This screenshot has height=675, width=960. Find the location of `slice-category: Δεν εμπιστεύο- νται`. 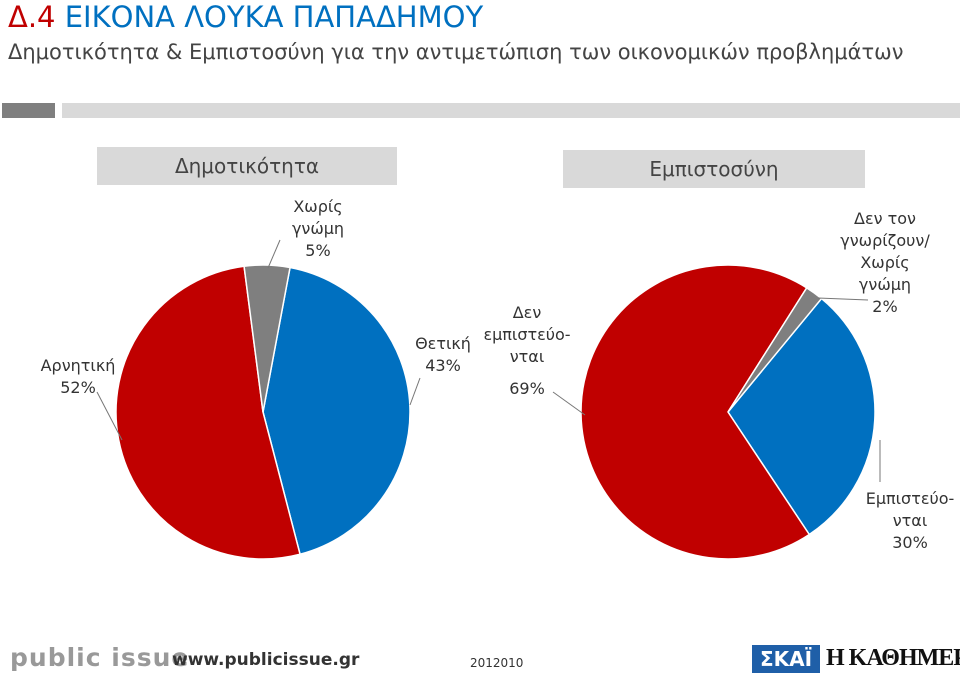

slice-category: Δεν εμπιστεύο- νται is located at coordinates (527, 334).